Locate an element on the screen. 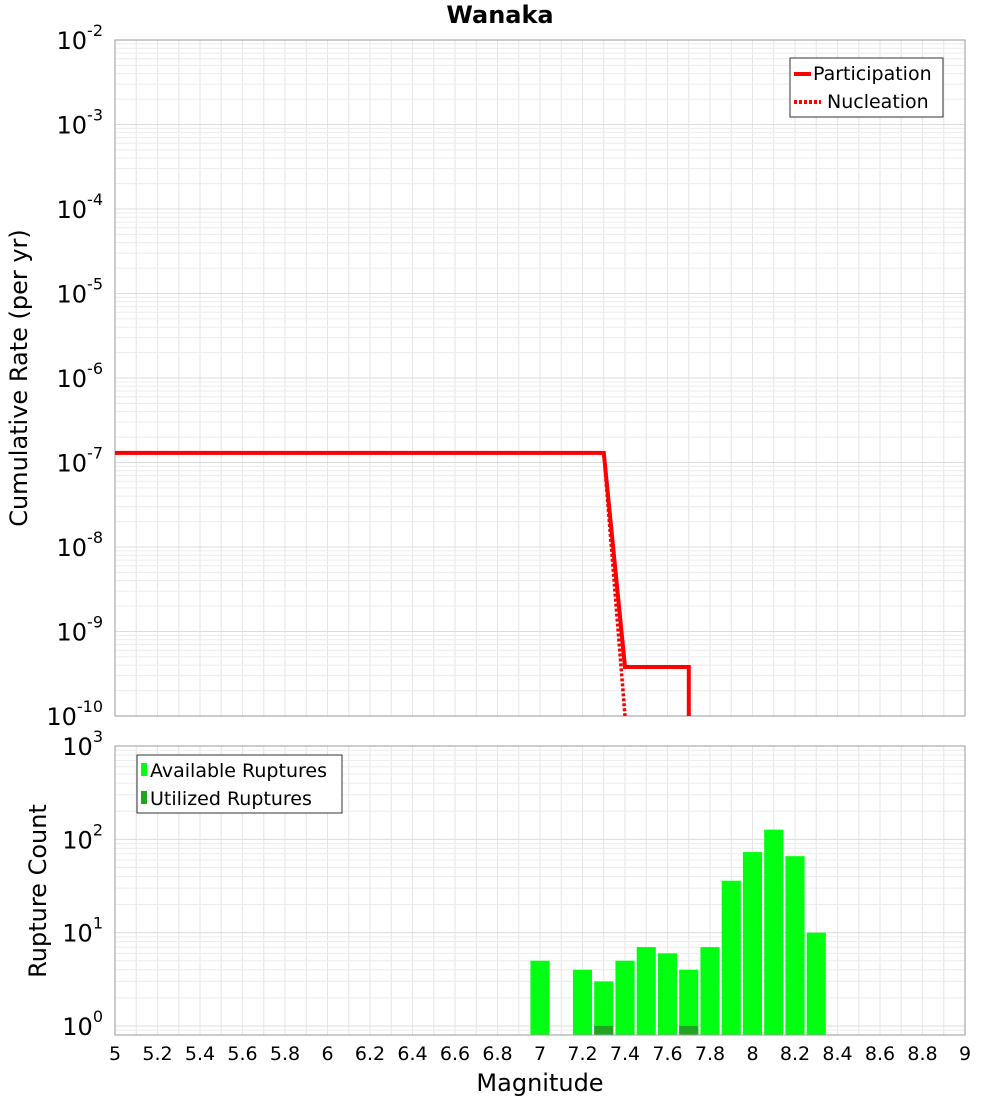 Image resolution: width=1000 pixels, height=1100 pixels. x-tick-label: 5.4 is located at coordinates (200, 1054).